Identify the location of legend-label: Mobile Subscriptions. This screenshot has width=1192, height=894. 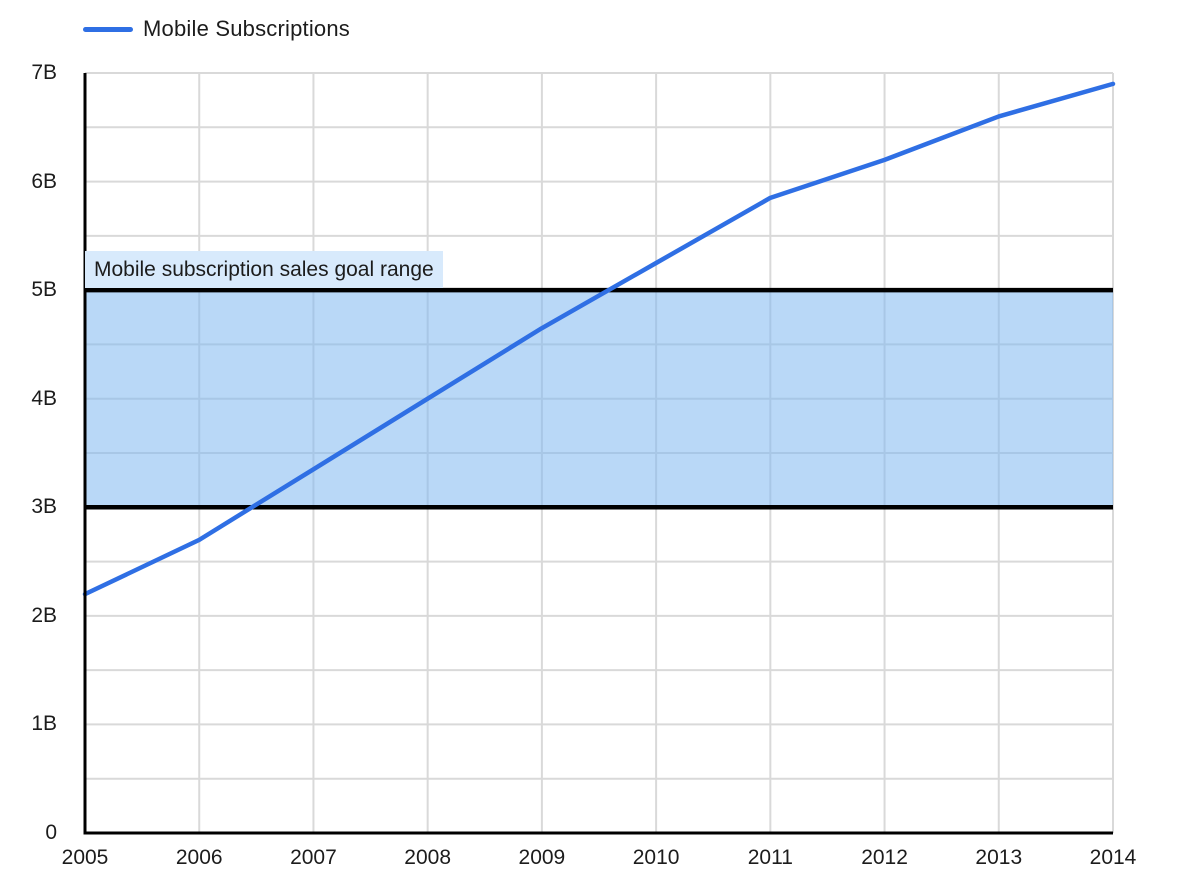
(246, 28).